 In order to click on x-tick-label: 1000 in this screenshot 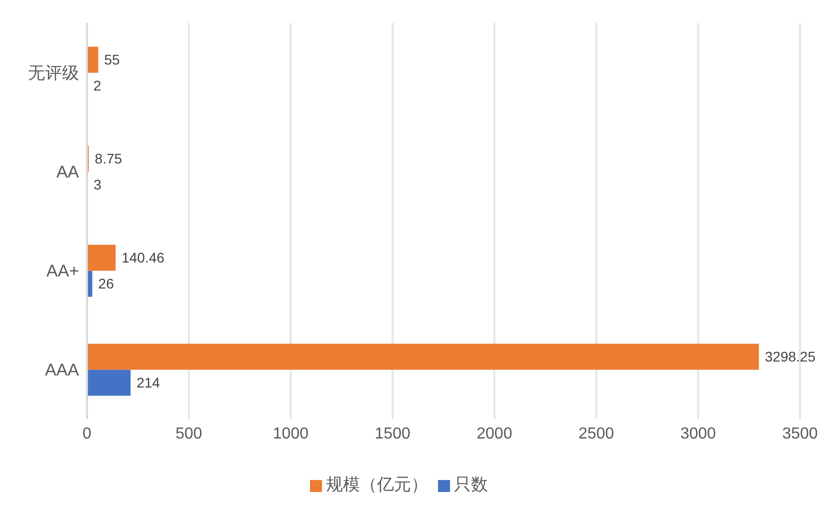, I will do `click(290, 433)`.